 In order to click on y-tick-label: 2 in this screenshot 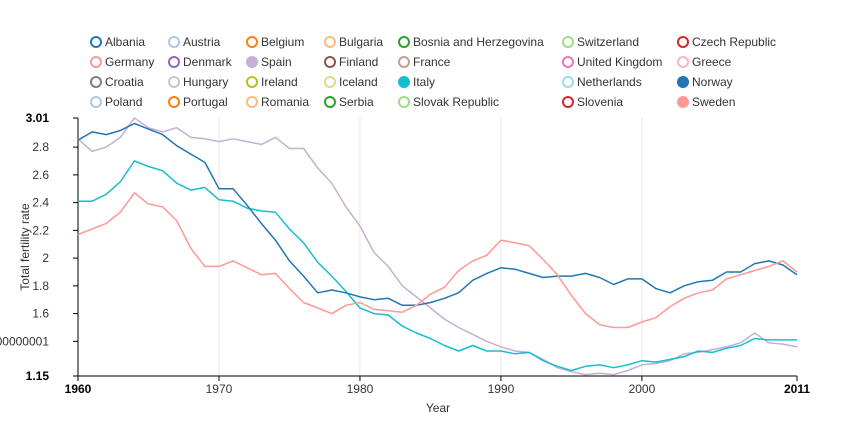, I will do `click(45, 258)`.